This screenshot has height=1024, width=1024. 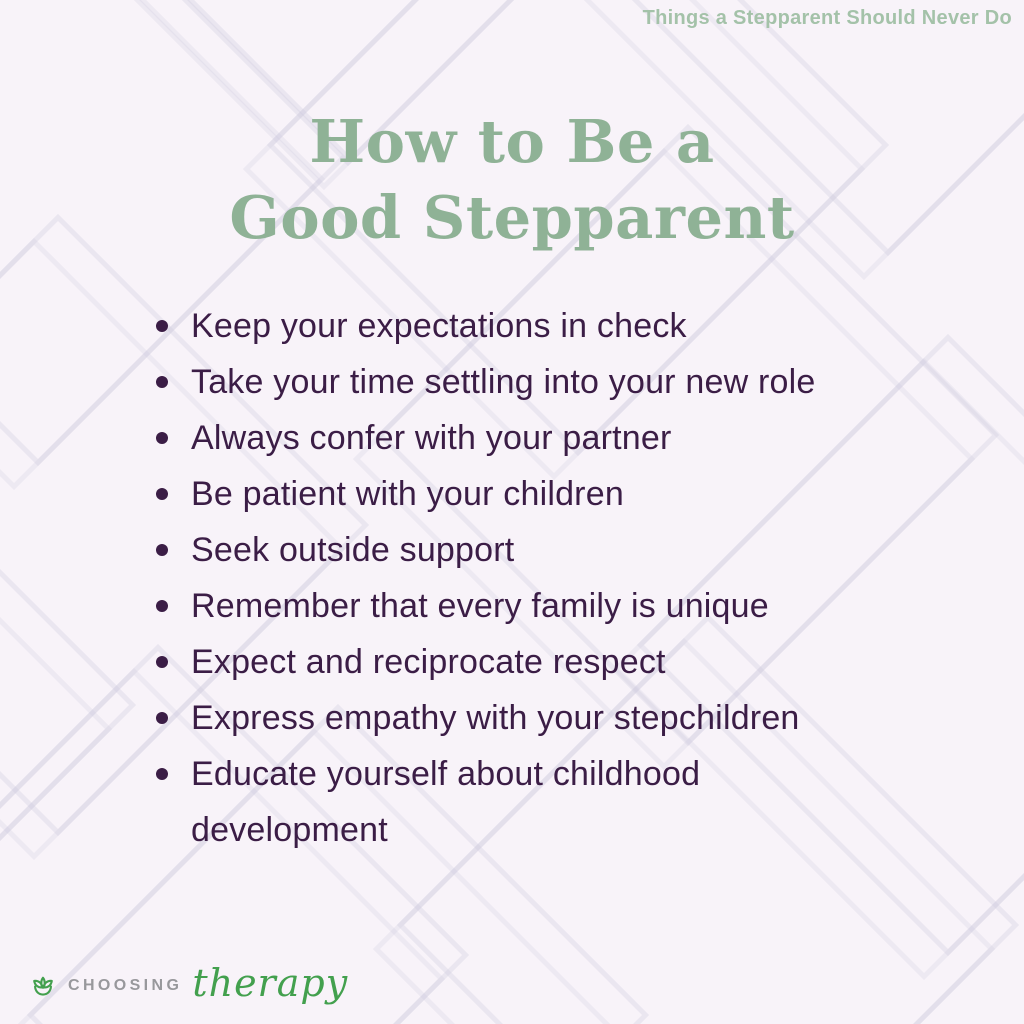 I want to click on list-item: Remember that every family is unique, so click(x=493, y=606).